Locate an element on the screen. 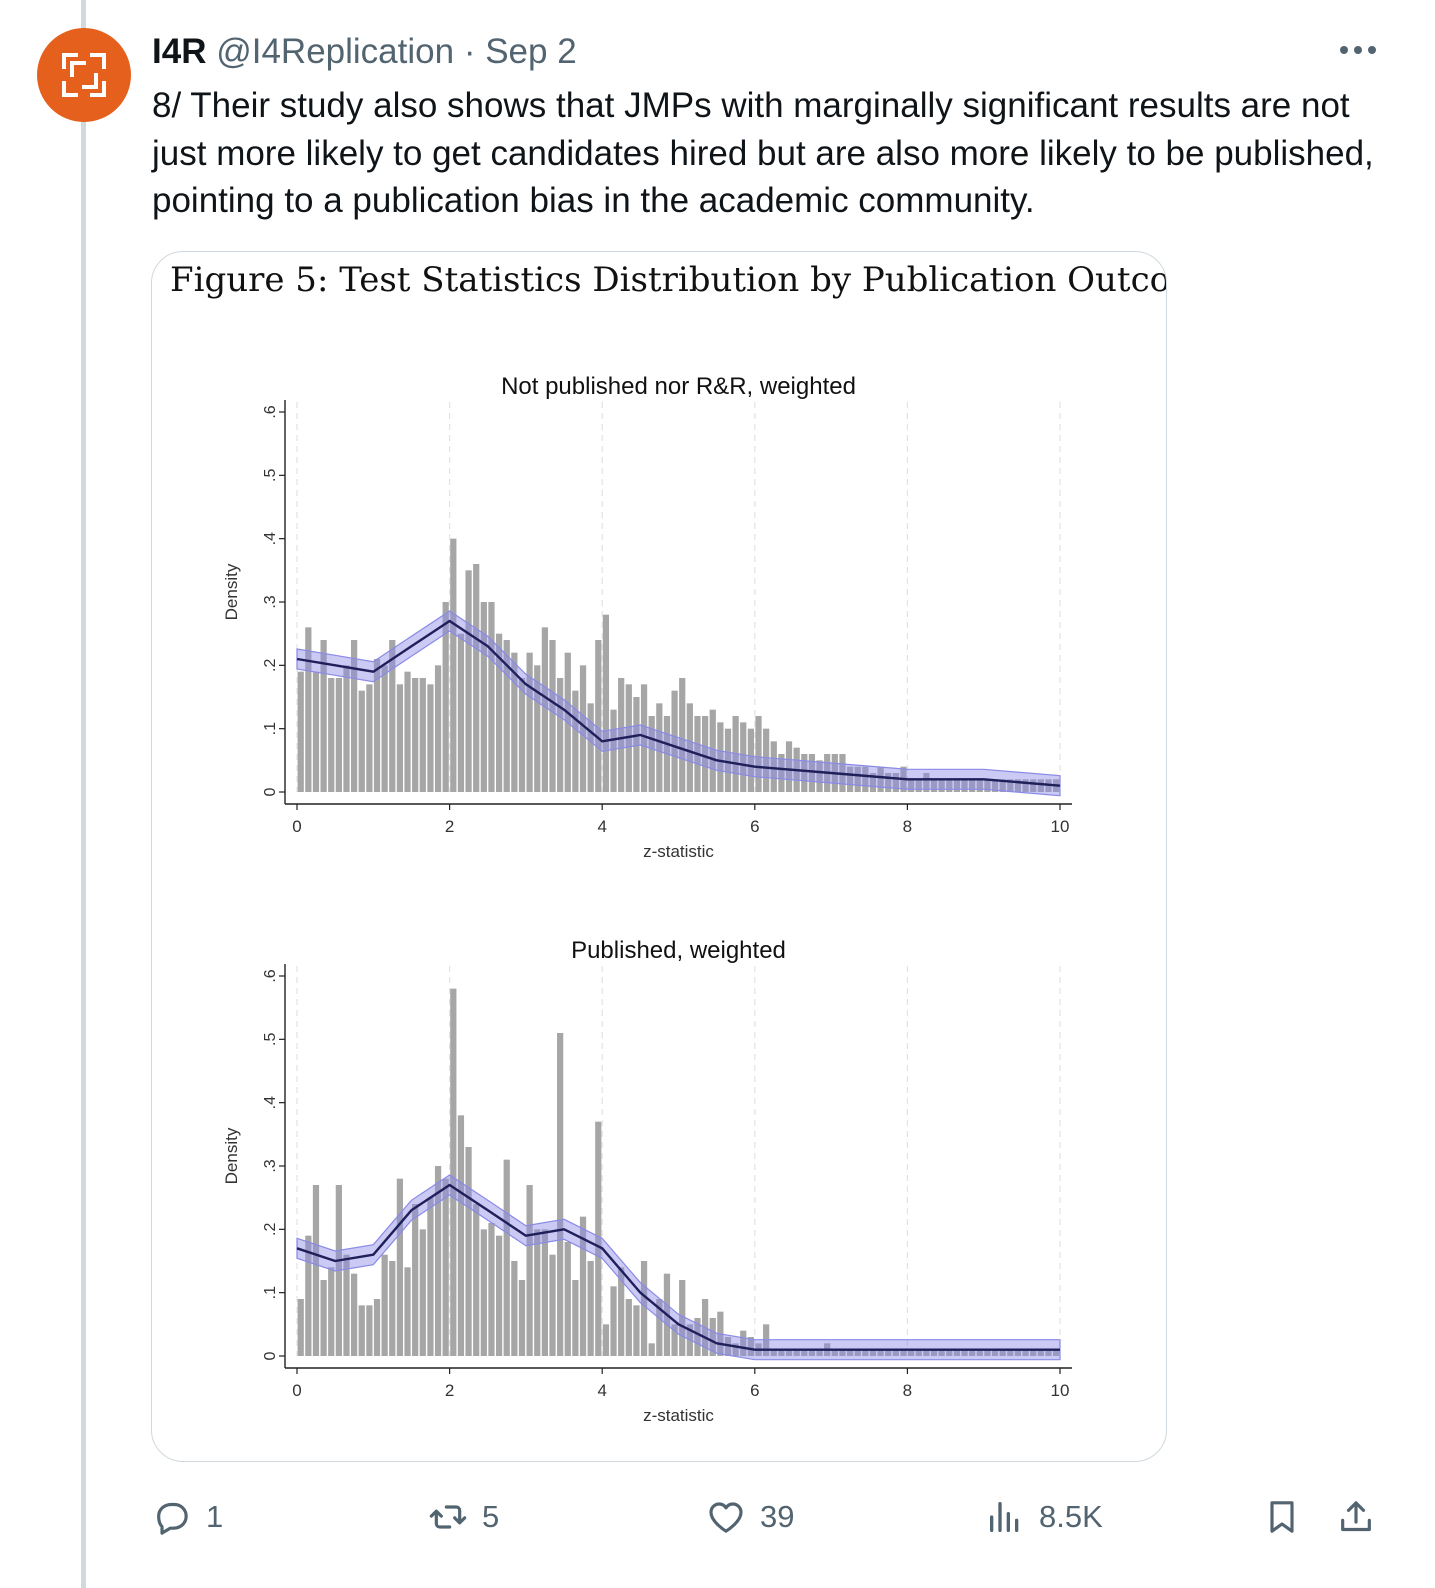 This screenshot has width=1435, height=1588. share-icon is located at coordinates (1356, 1516).